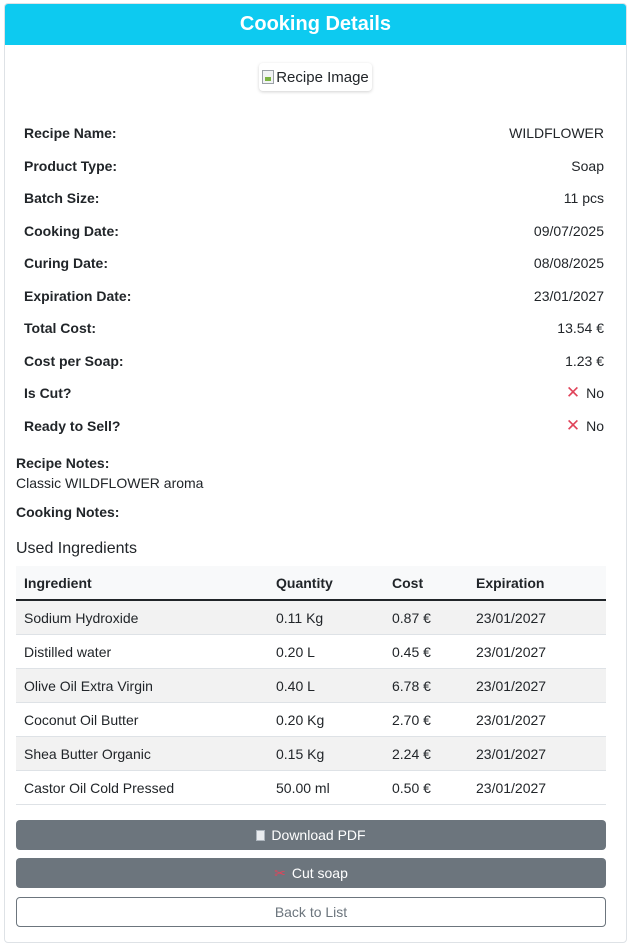 The width and height of the screenshot is (632, 946). Describe the element at coordinates (568, 295) in the screenshot. I see `detail-value: 23/01/2027` at that location.